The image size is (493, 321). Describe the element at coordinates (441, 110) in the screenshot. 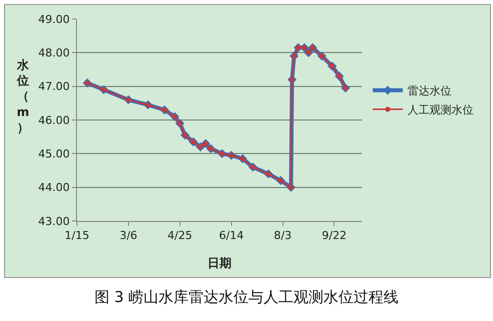

I see `legend-label: 人工观测水位` at that location.